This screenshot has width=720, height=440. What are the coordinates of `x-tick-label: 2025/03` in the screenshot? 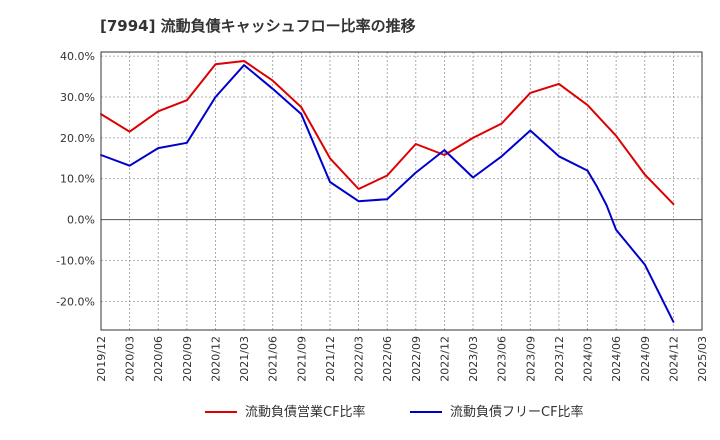 It's located at (702, 359).